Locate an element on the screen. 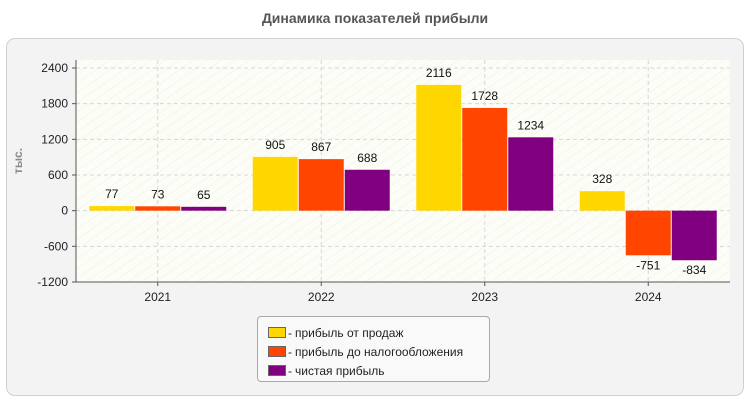  y-tick-label: 1800 is located at coordinates (54, 104).